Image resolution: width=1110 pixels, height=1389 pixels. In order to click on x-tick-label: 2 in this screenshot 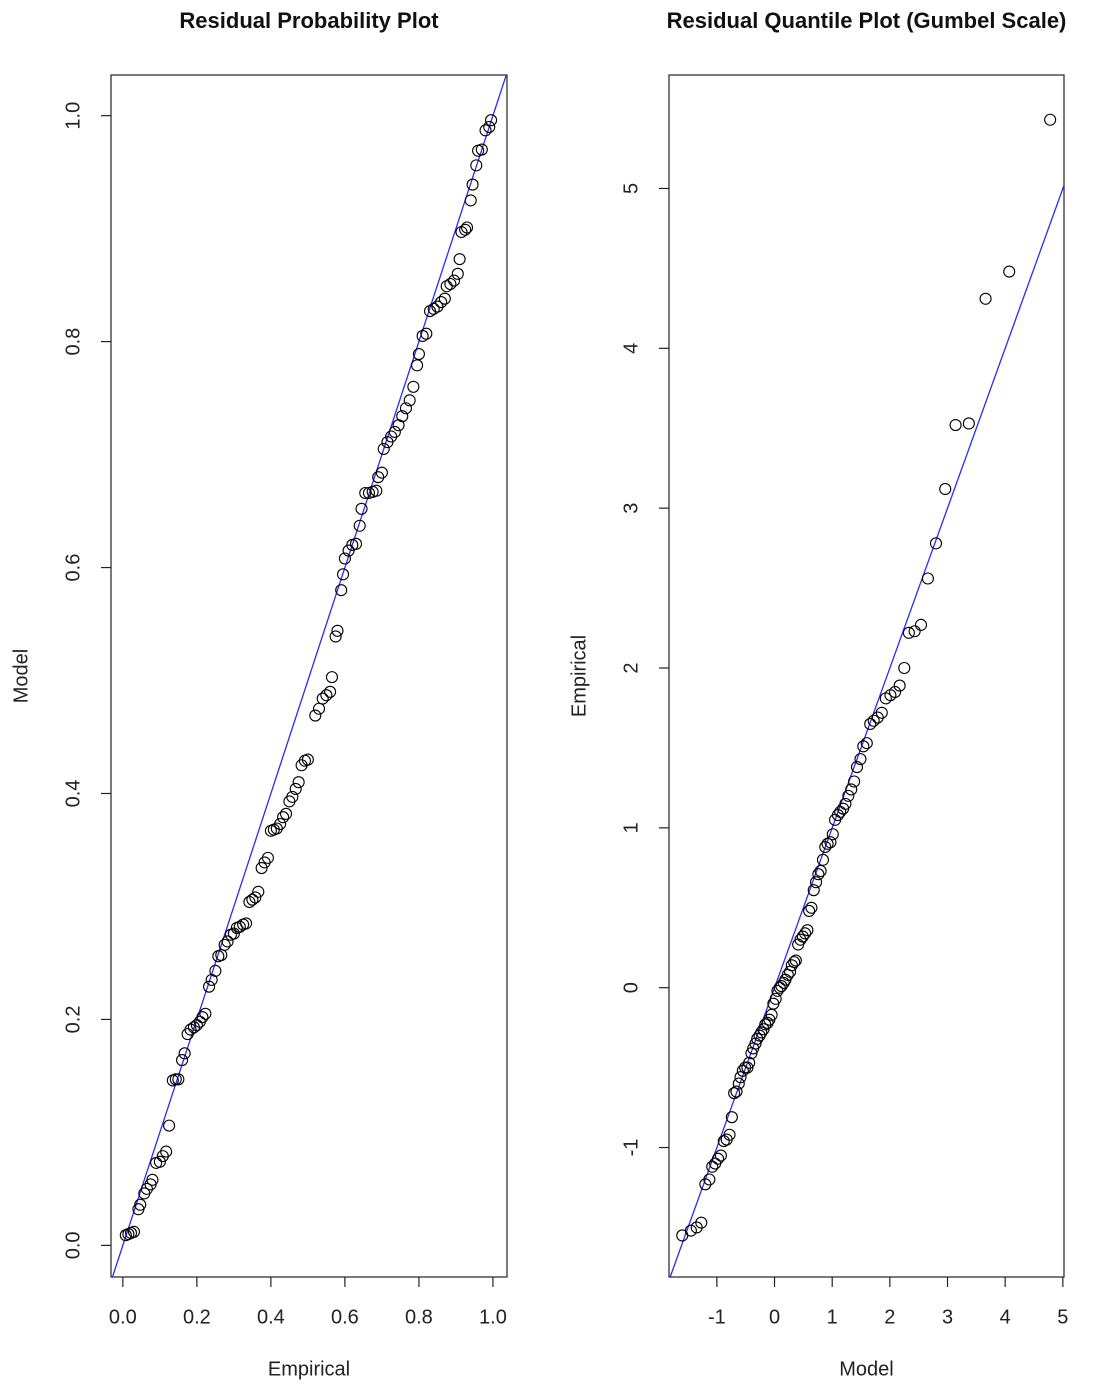, I will do `click(889, 1317)`.